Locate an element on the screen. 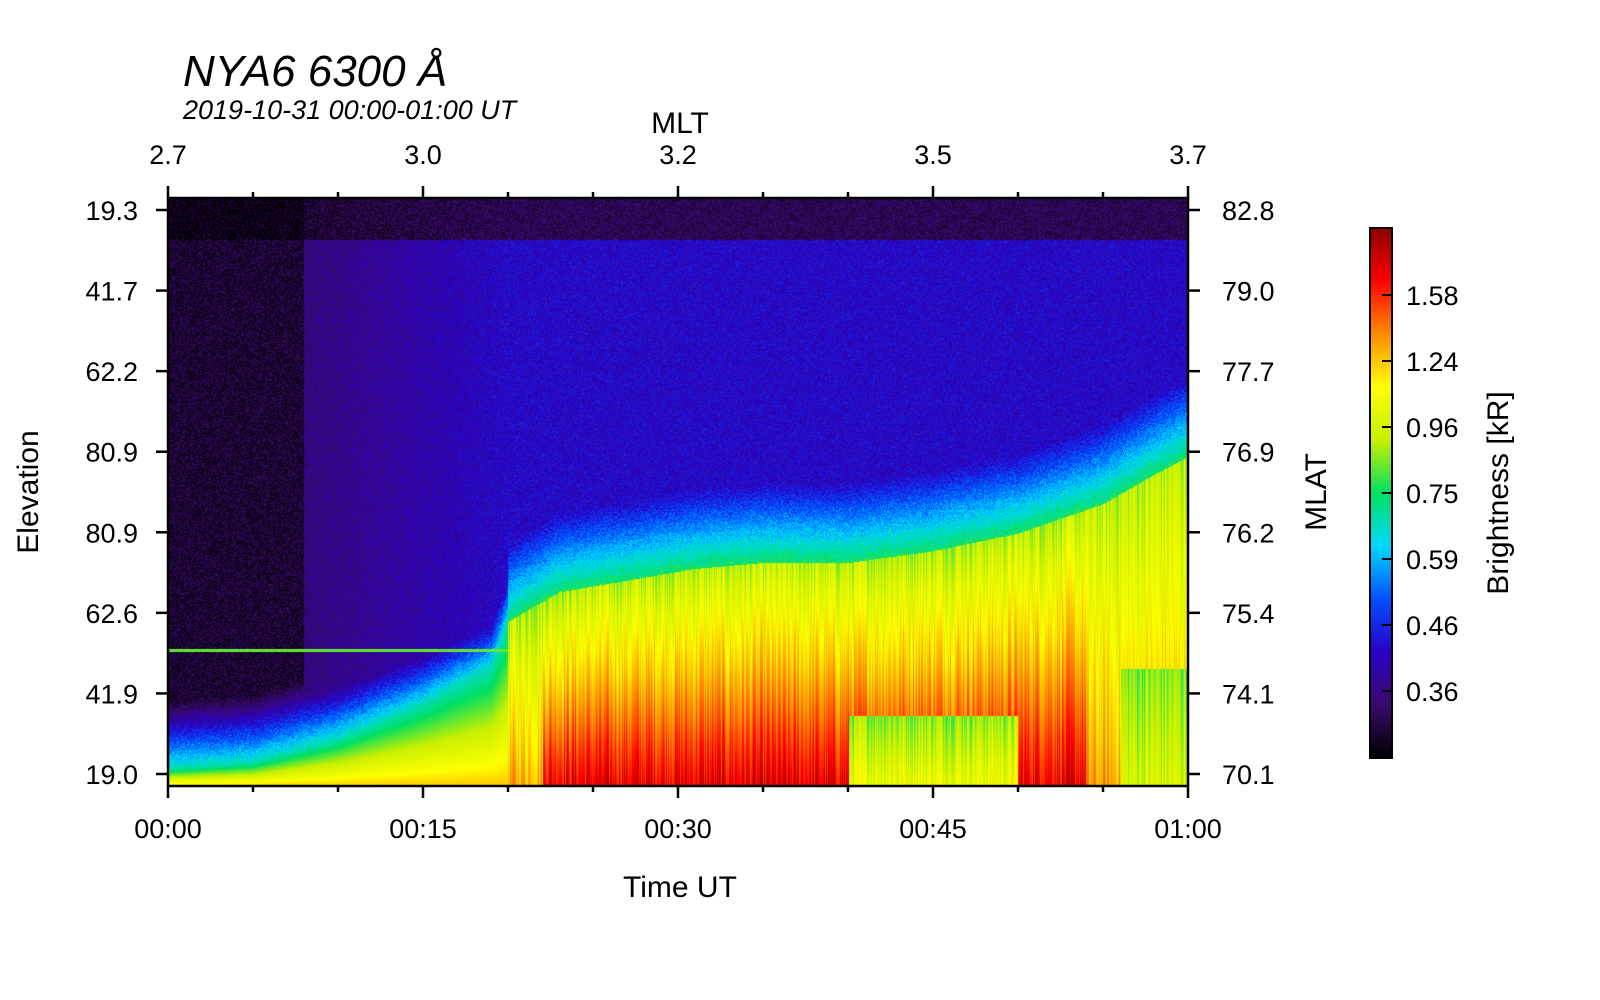 The width and height of the screenshot is (1600, 1000). mlat-axis-title: MLAT is located at coordinates (1316, 492).